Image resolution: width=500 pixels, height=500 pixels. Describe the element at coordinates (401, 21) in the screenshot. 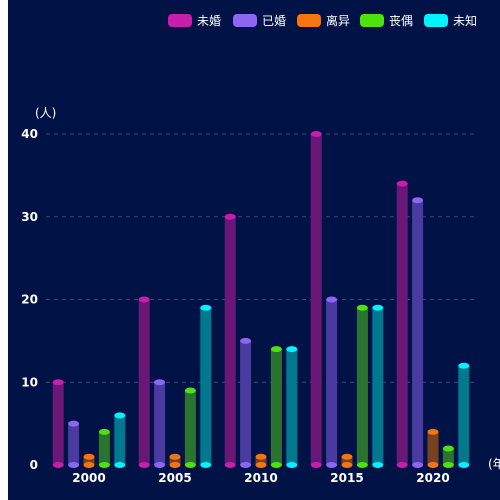

I see `legend-label: 丧偶` at that location.